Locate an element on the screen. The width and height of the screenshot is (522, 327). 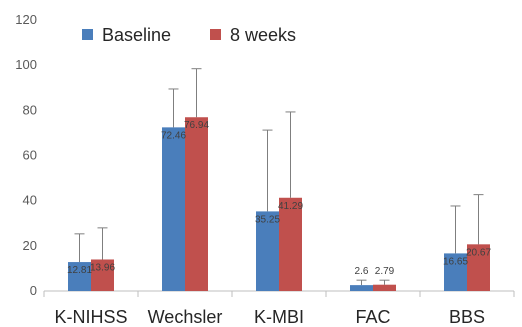
legend-label: 8 weeks is located at coordinates (263, 35).